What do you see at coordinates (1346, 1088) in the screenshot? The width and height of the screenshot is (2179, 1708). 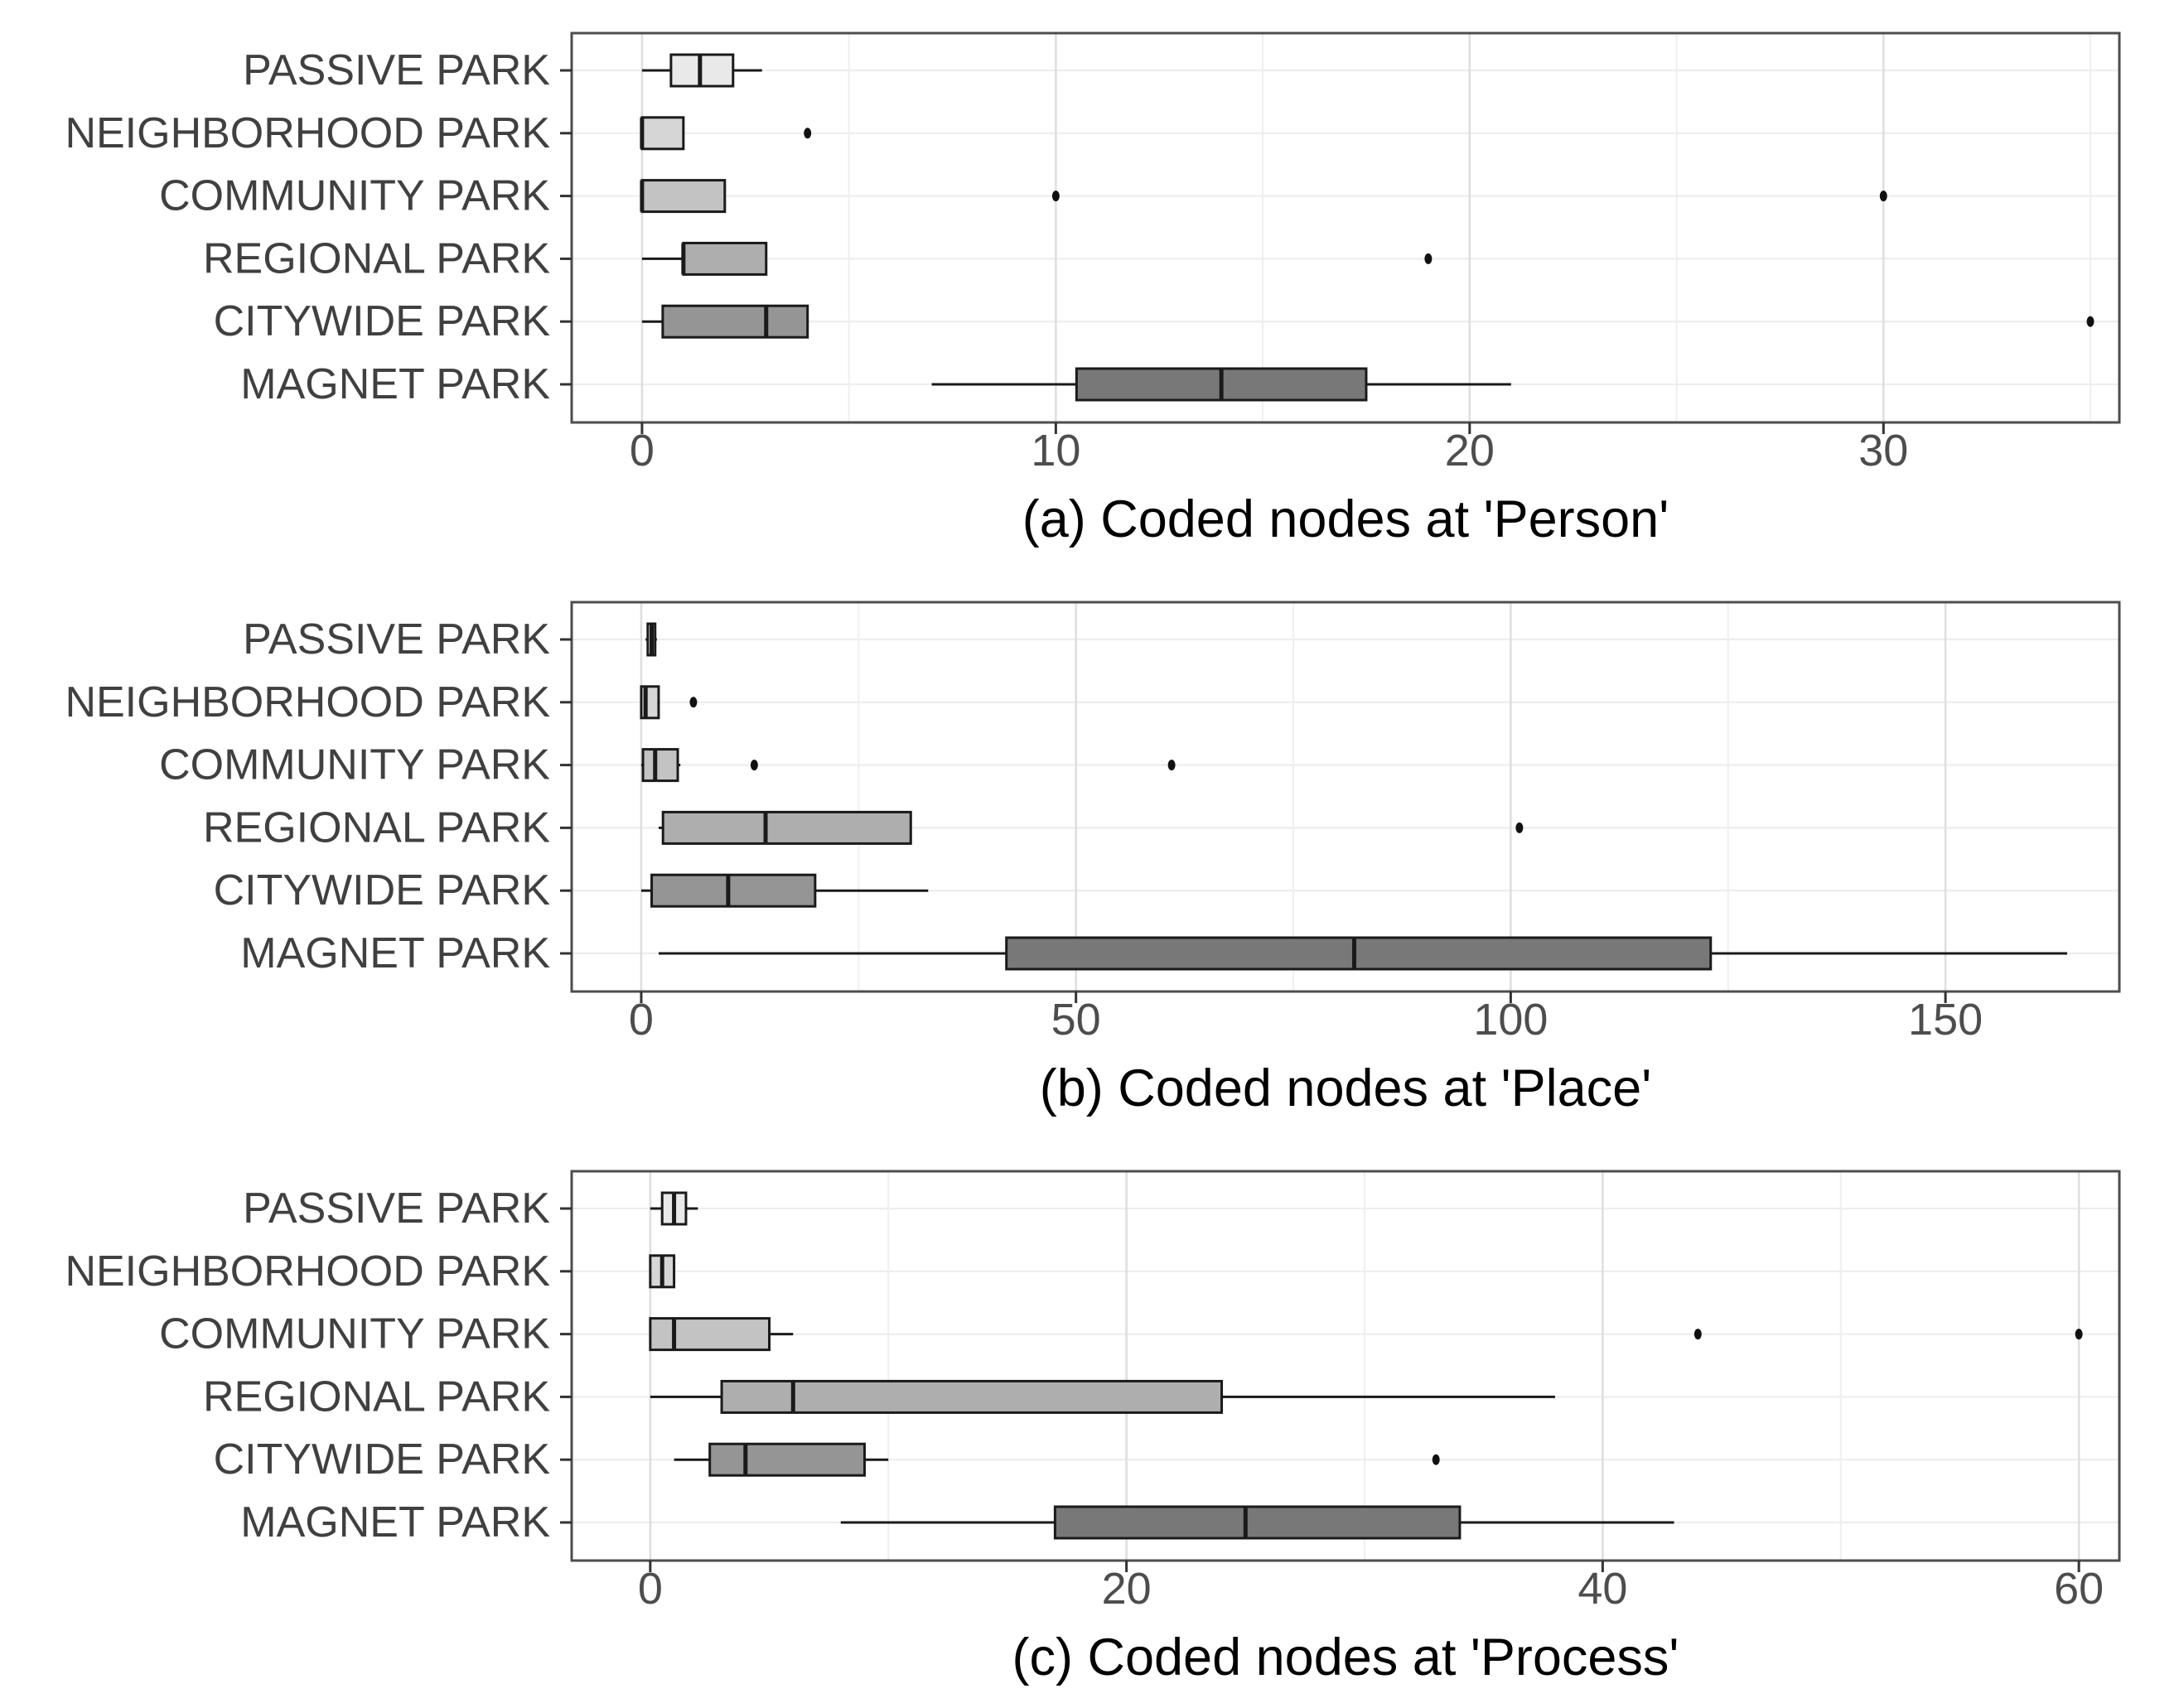 I see `chart-caption-place: (b) Coded nodes at 'Place'` at bounding box center [1346, 1088].